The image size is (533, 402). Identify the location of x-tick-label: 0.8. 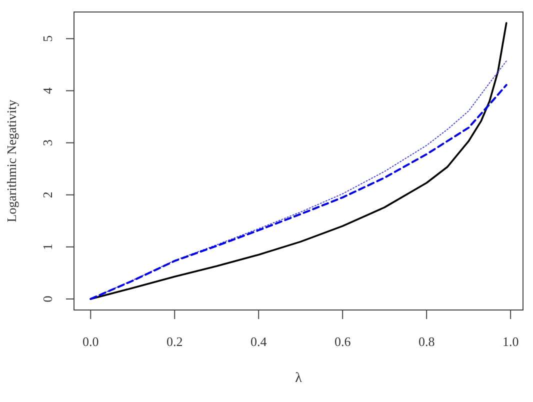
(426, 341).